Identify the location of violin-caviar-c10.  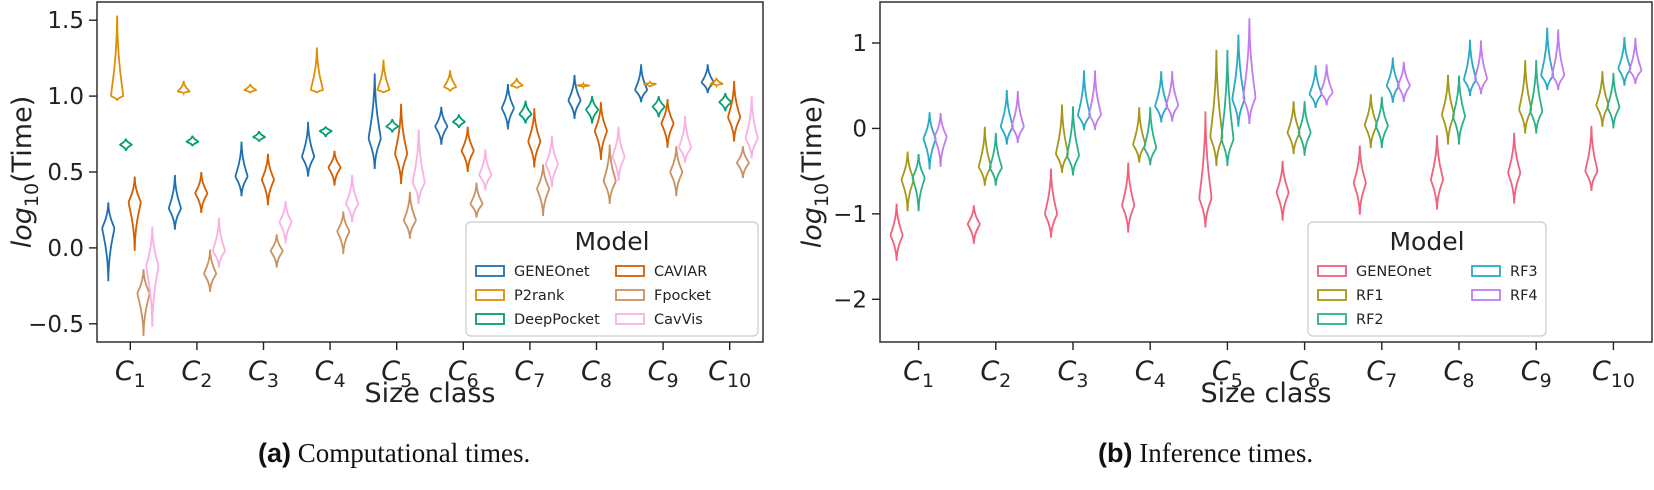
(734, 111).